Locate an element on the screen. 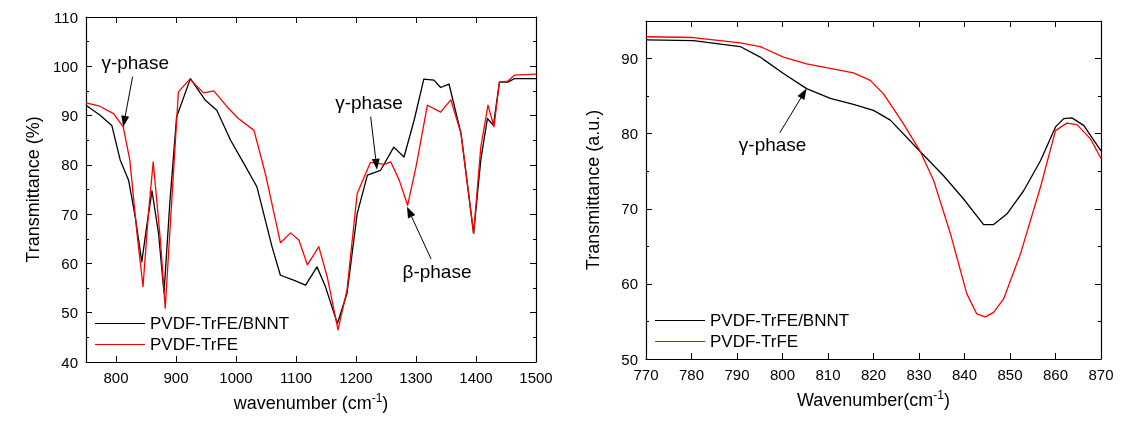  x-tick-label: 870 is located at coordinates (1101, 374).